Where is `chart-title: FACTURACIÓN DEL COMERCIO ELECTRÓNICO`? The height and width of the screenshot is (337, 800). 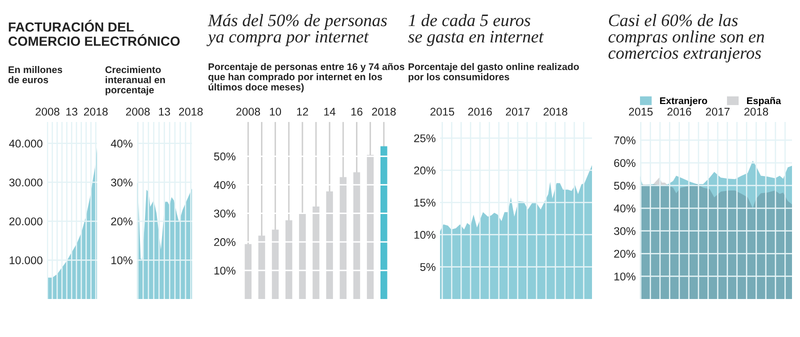
chart-title: FACTURACIÓN DEL COMERCIO ELECTRÓNICO is located at coordinates (94, 33).